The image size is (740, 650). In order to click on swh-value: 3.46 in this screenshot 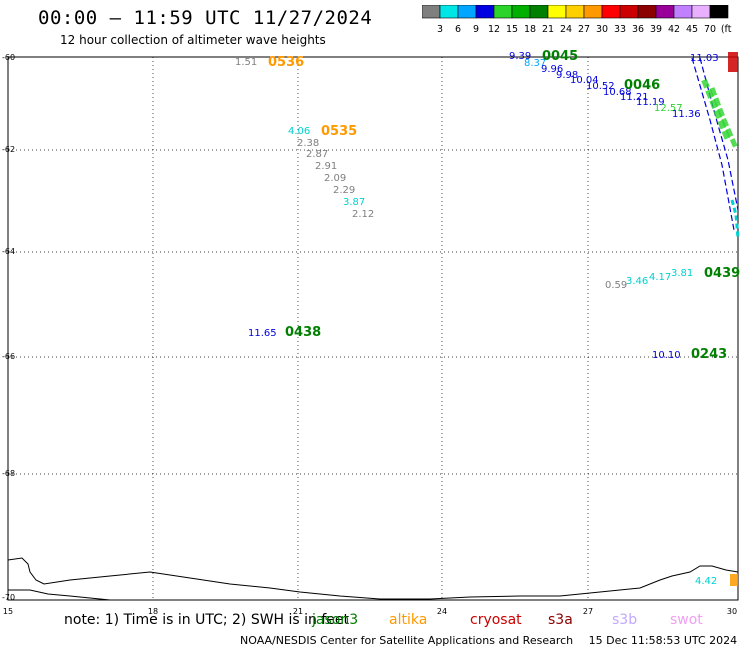, I will do `click(637, 281)`.